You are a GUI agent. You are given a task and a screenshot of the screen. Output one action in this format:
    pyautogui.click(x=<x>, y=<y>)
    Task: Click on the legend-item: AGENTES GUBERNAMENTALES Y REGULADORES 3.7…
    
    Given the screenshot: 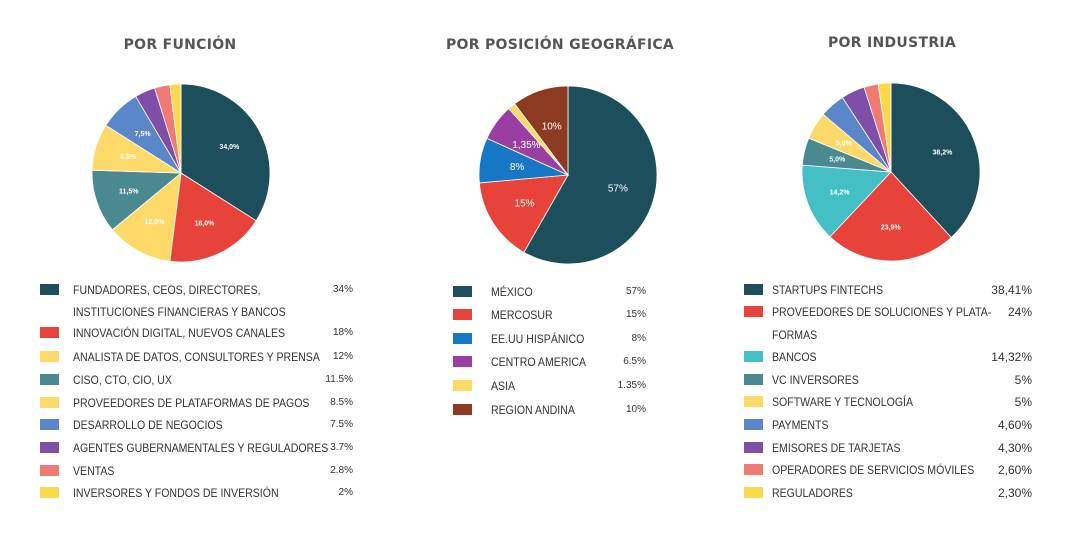 What is the action you would take?
    pyautogui.click(x=197, y=448)
    